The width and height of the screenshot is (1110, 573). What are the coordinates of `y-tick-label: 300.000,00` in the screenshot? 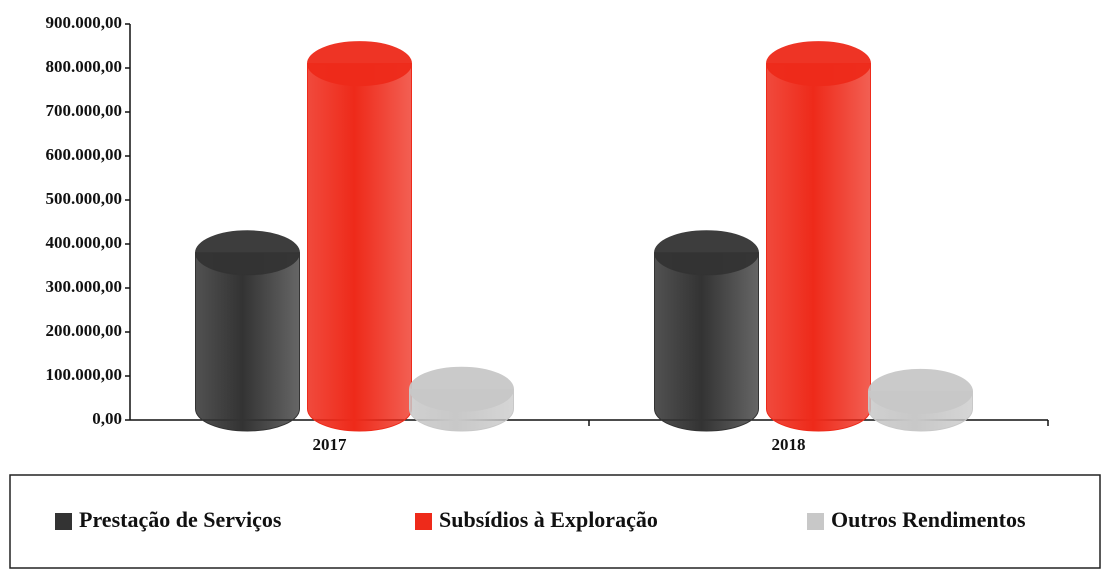 It's located at (84, 286).